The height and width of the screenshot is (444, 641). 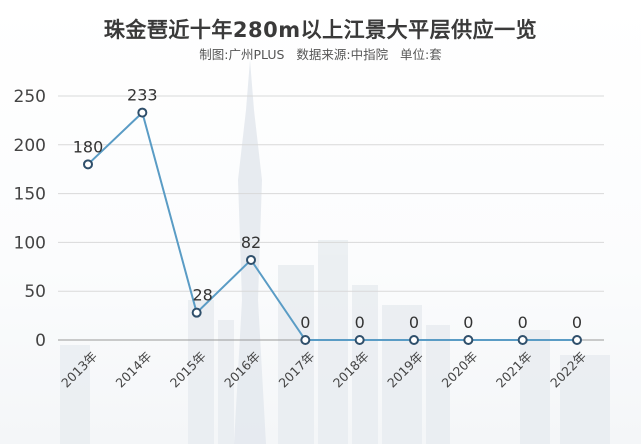 What do you see at coordinates (514, 370) in the screenshot?
I see `x-tick-label: 2021年` at bounding box center [514, 370].